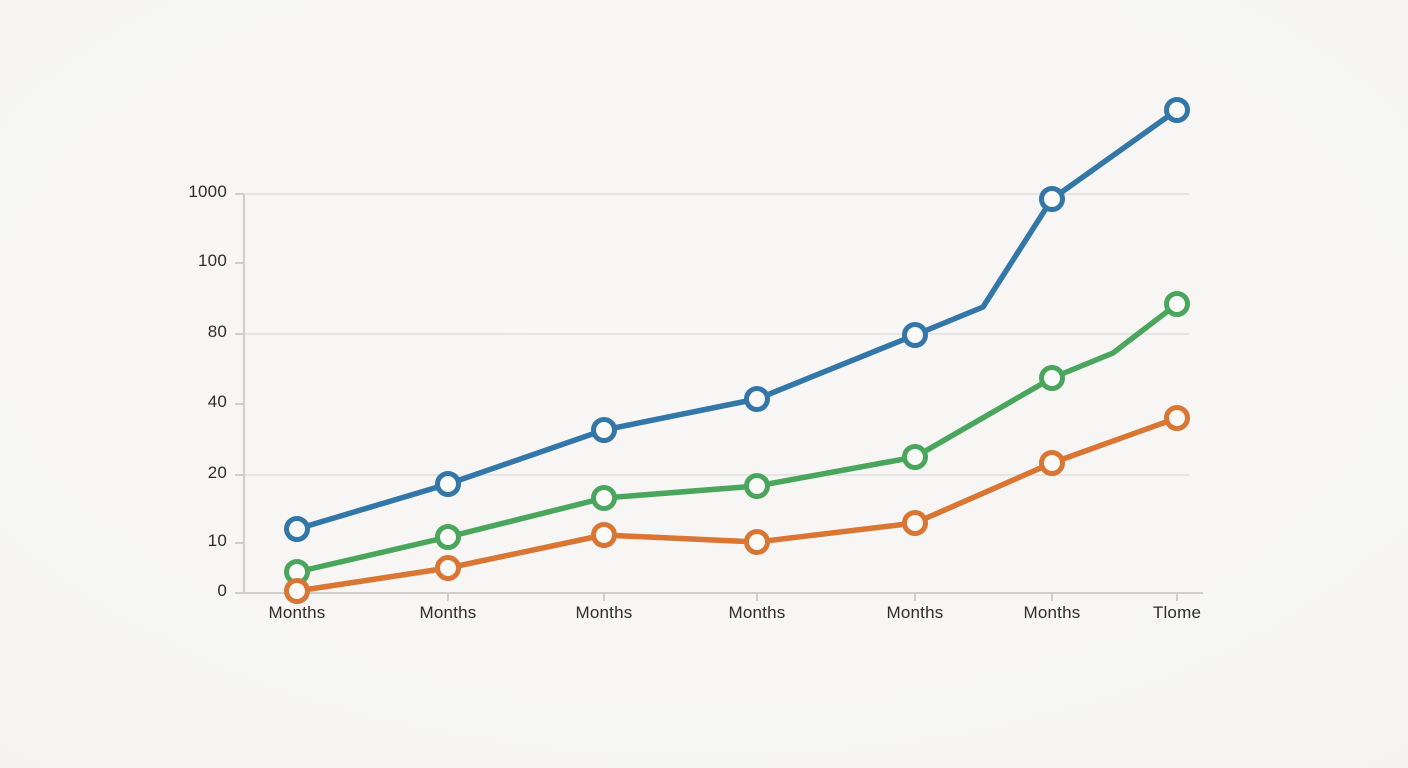 This screenshot has height=768, width=1408. What do you see at coordinates (217, 472) in the screenshot?
I see `y-axis-tick-label: 20` at bounding box center [217, 472].